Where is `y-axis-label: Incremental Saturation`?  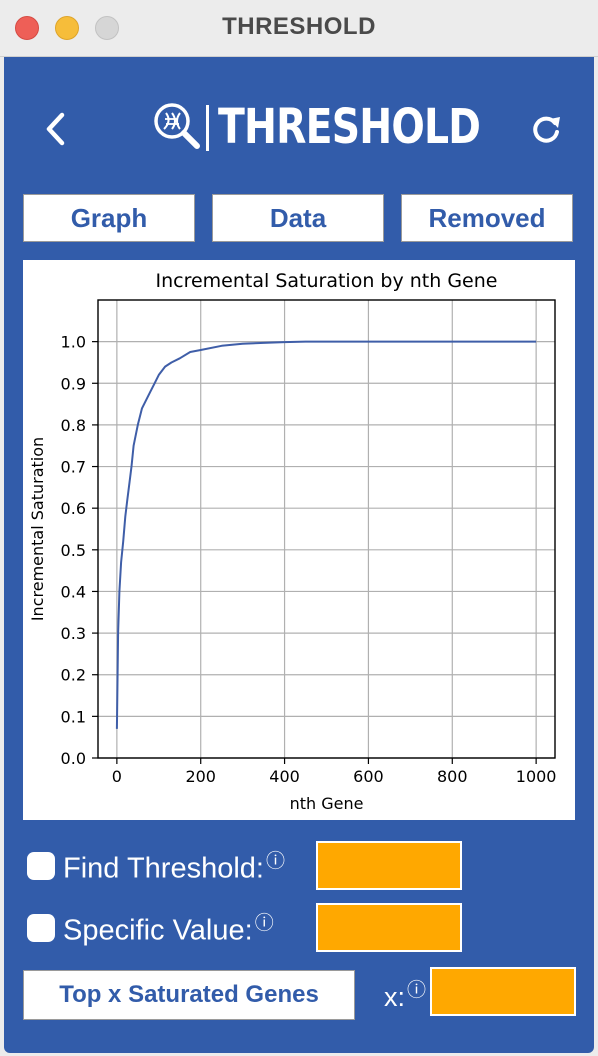
y-axis-label: Incremental Saturation is located at coordinates (37, 529).